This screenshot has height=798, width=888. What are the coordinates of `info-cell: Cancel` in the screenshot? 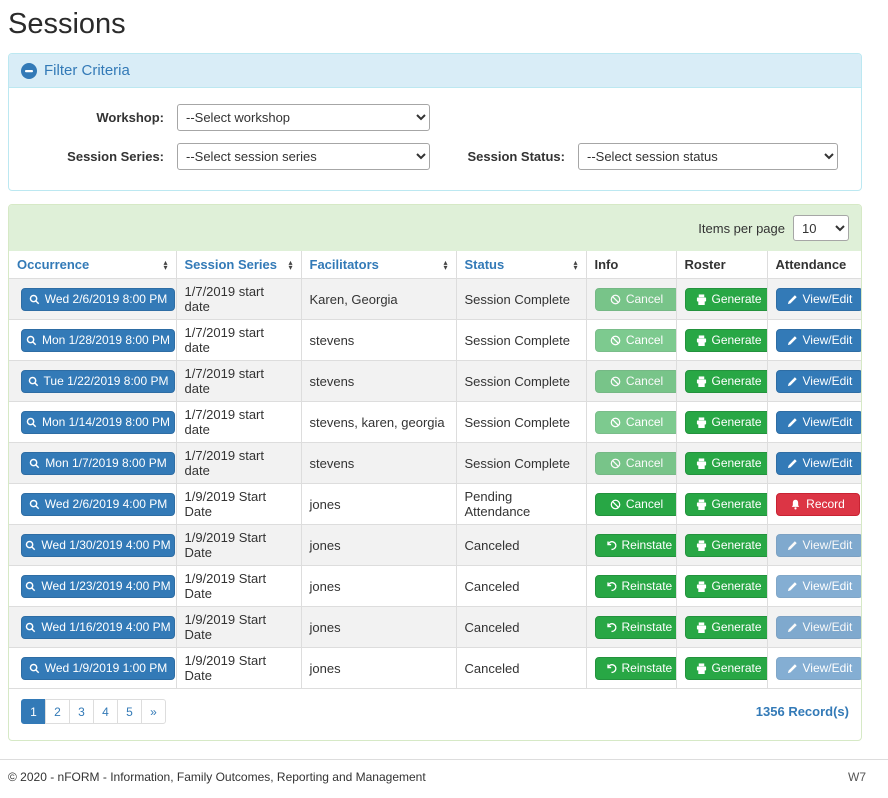 It's located at (631, 422).